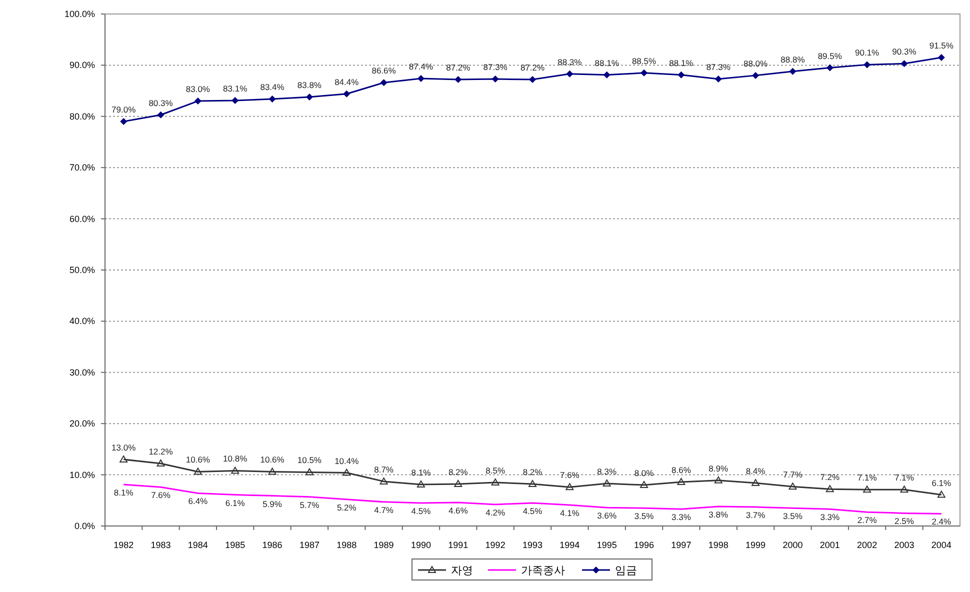  I want to click on data-label: 3.8%, so click(718, 515).